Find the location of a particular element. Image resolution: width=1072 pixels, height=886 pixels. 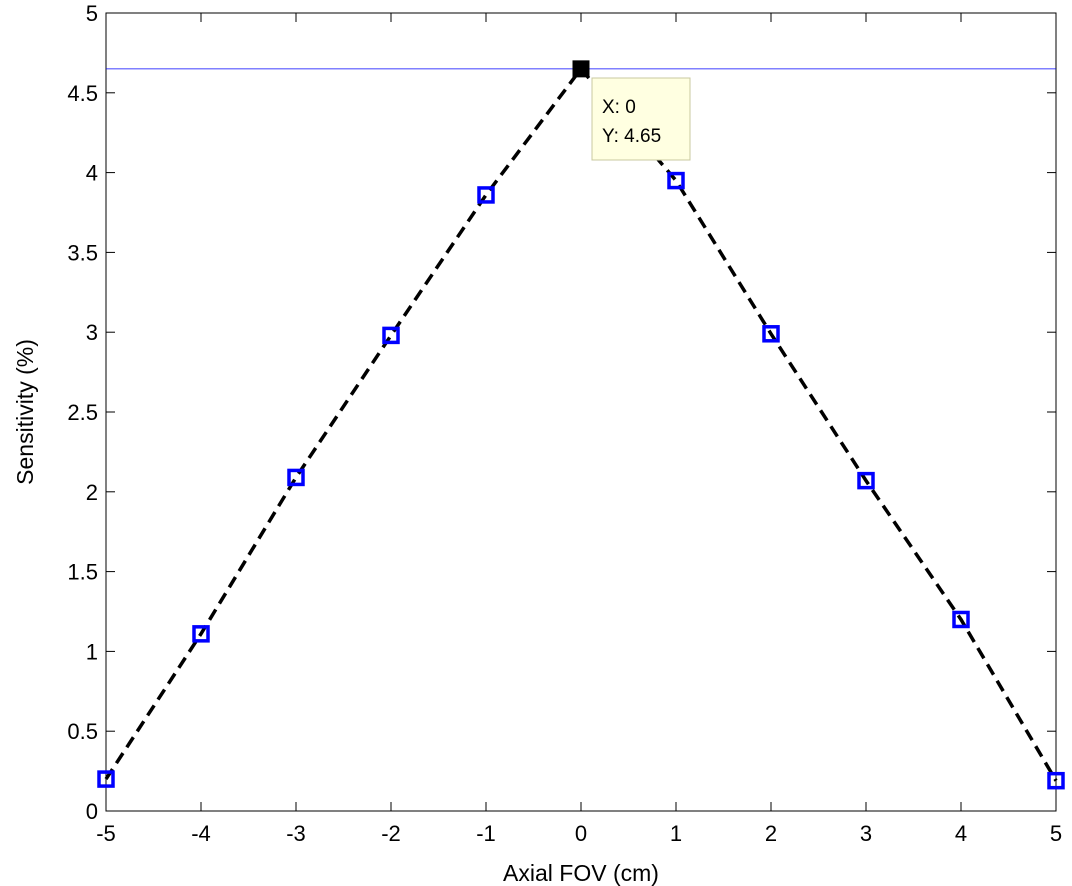

y-tick-label-5: 2.5 is located at coordinates (82, 412).